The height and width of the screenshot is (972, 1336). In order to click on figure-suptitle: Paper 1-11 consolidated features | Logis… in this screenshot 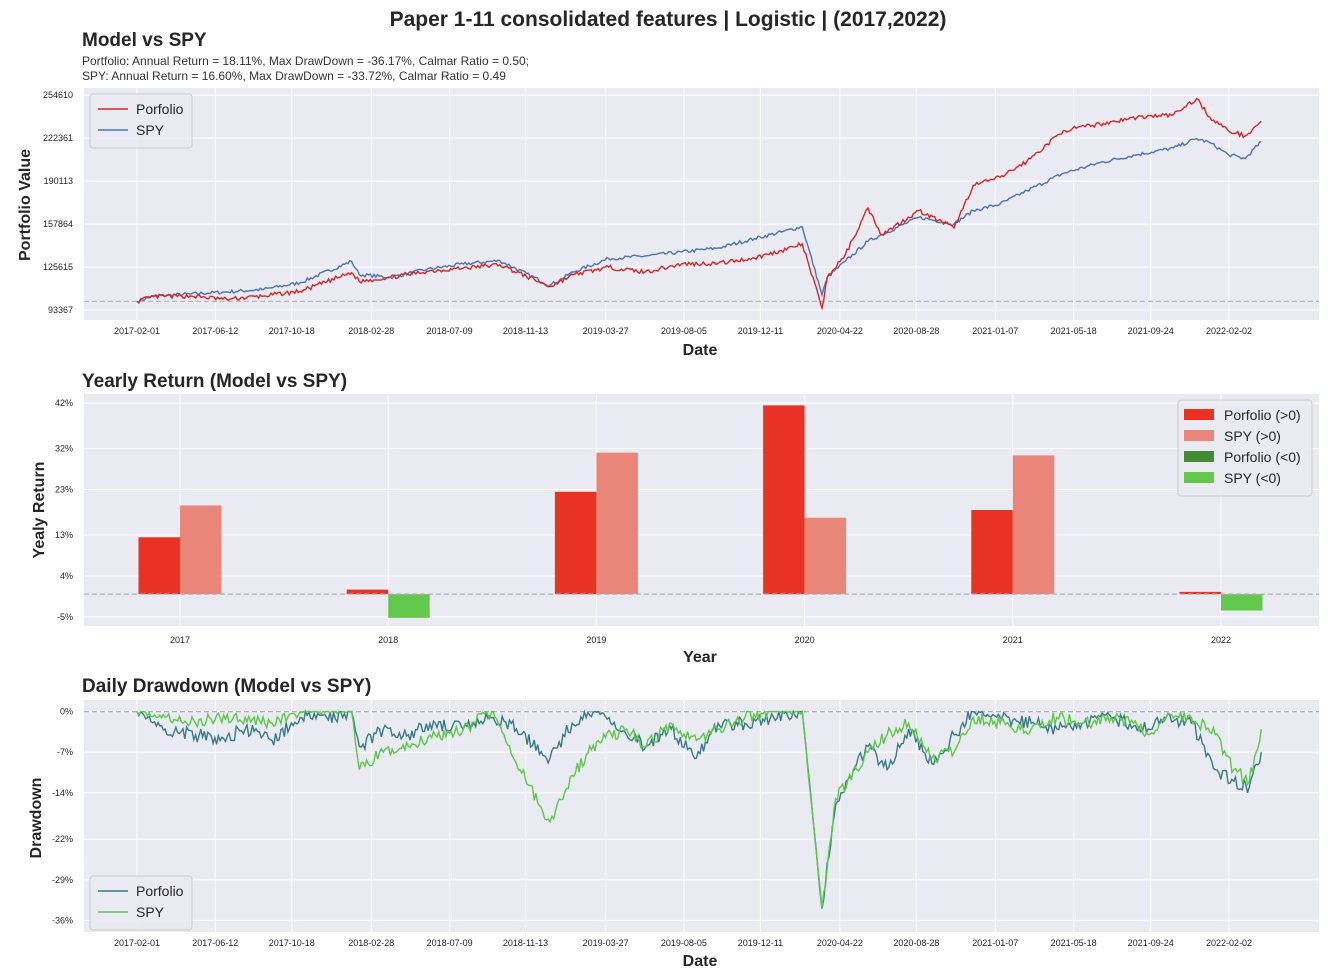, I will do `click(668, 19)`.